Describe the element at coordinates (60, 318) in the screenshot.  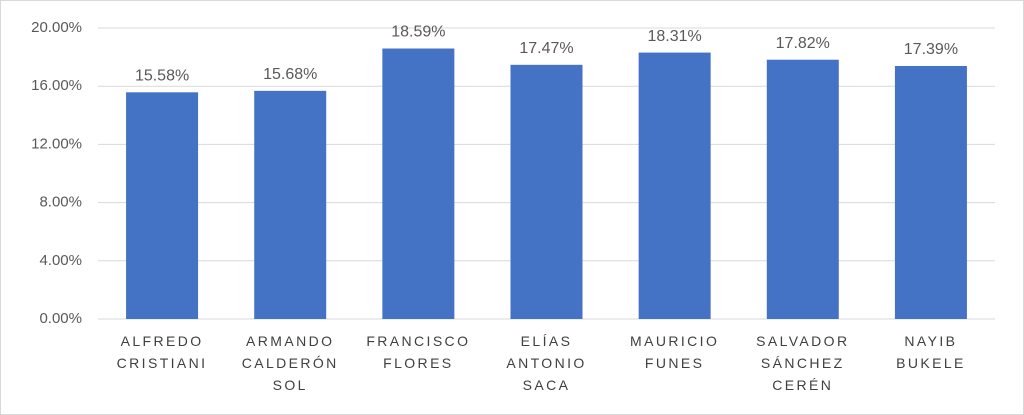
I see `y-tick-label: 0.00%` at that location.